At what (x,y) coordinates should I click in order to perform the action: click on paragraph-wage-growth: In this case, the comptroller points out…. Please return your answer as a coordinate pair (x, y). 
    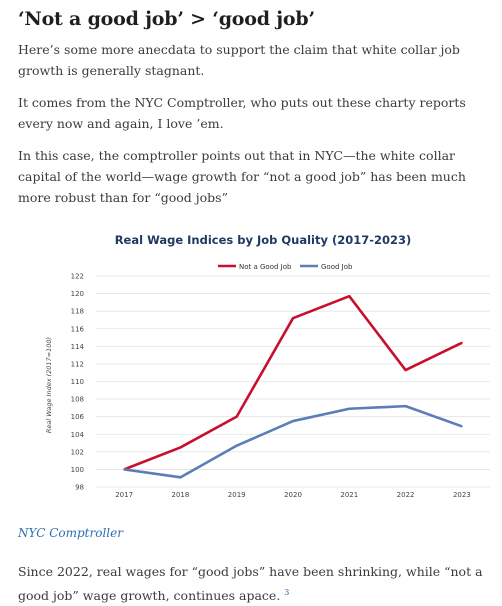
    Looking at the image, I should click on (242, 176).